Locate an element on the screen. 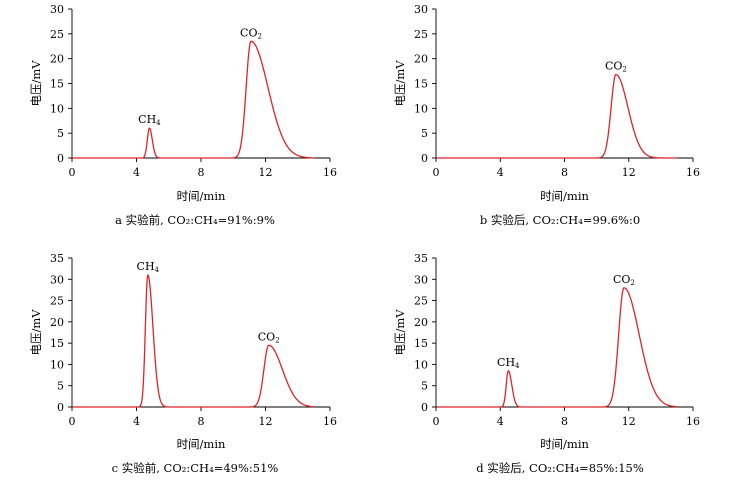  panel-caption: b 实验后, CO₂:CH₄=99.6%:0 is located at coordinates (560, 220).